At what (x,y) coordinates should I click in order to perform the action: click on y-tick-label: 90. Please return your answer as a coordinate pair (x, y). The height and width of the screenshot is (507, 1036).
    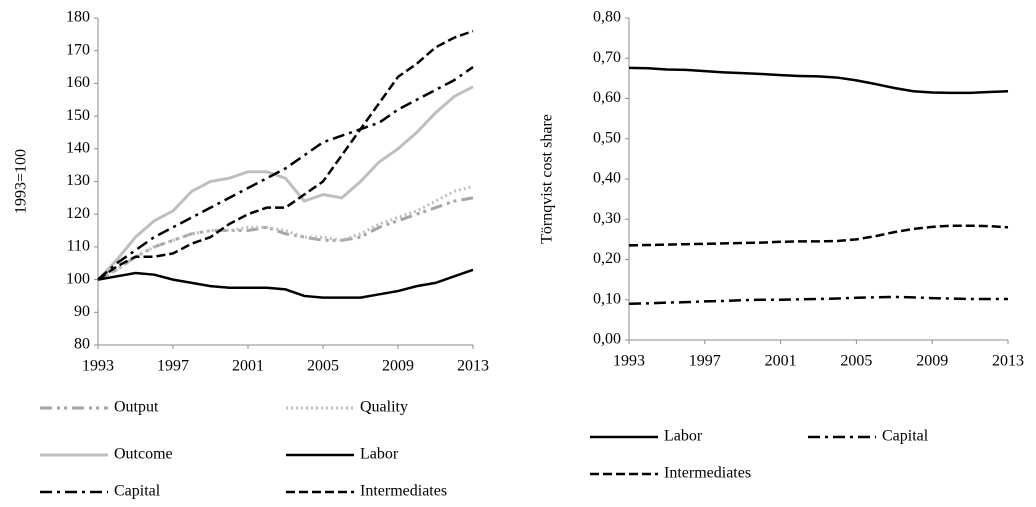
    Looking at the image, I should click on (82, 311).